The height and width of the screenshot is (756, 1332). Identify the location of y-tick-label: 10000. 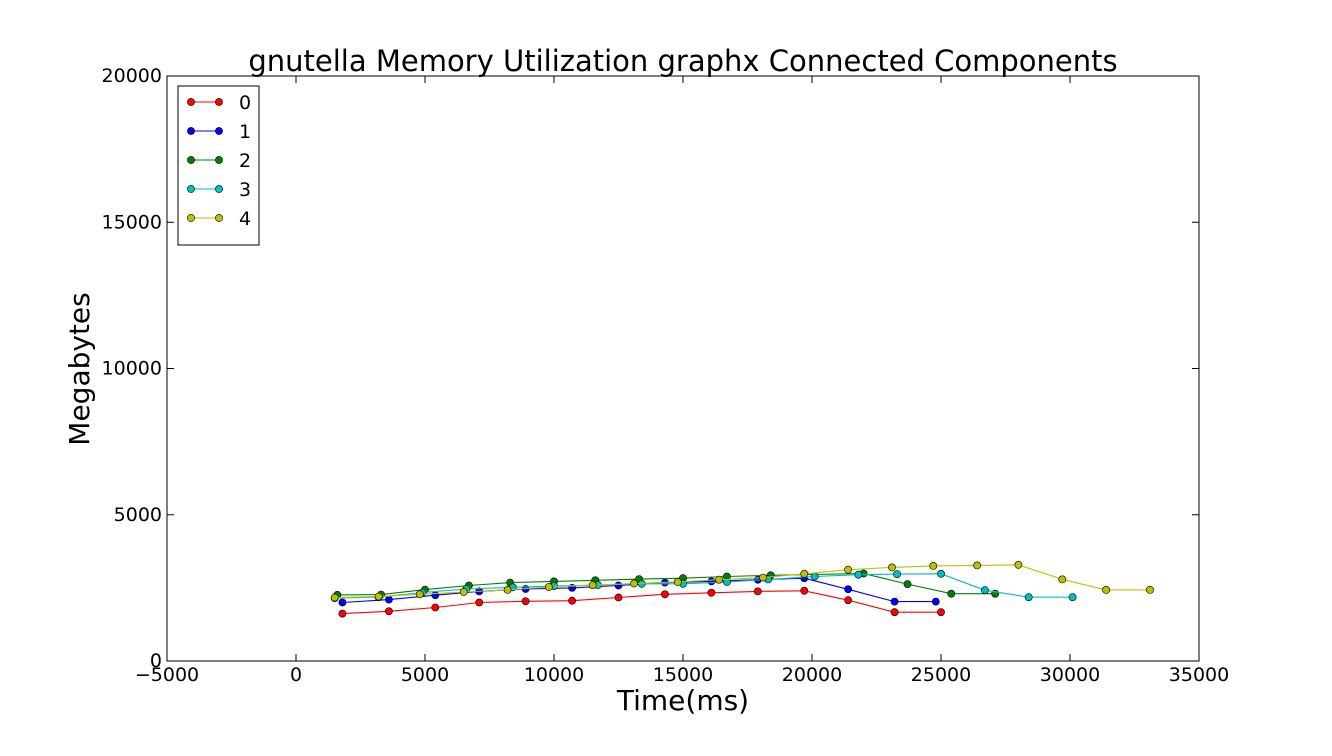
(132, 369).